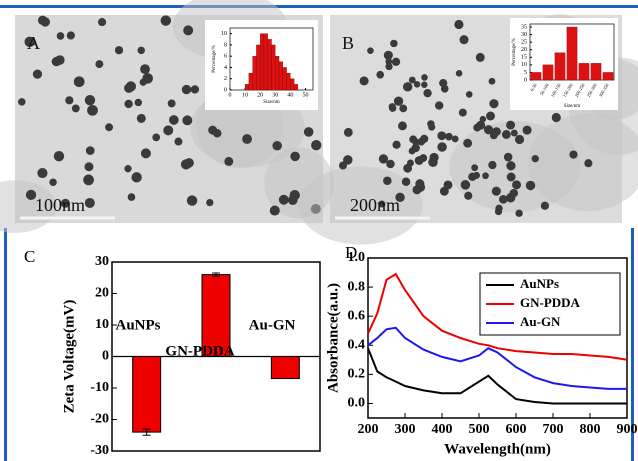 The height and width of the screenshot is (461, 638). Describe the element at coordinates (230, 95) in the screenshot. I see `x-tick-label: 0` at that location.